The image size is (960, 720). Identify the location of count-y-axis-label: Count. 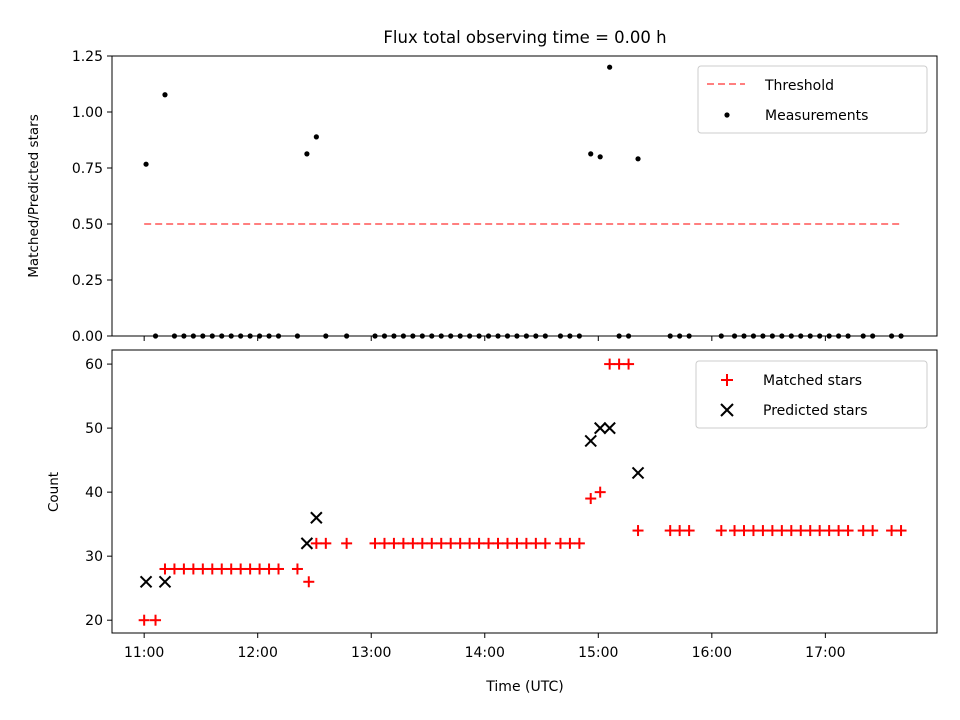
(54, 492).